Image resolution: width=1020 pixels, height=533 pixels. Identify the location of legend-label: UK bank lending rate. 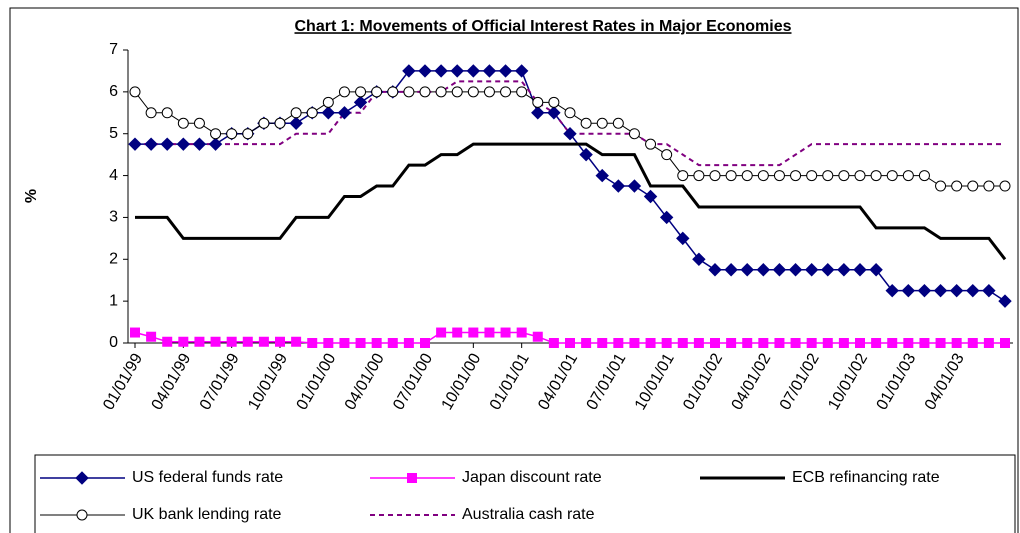
(207, 514).